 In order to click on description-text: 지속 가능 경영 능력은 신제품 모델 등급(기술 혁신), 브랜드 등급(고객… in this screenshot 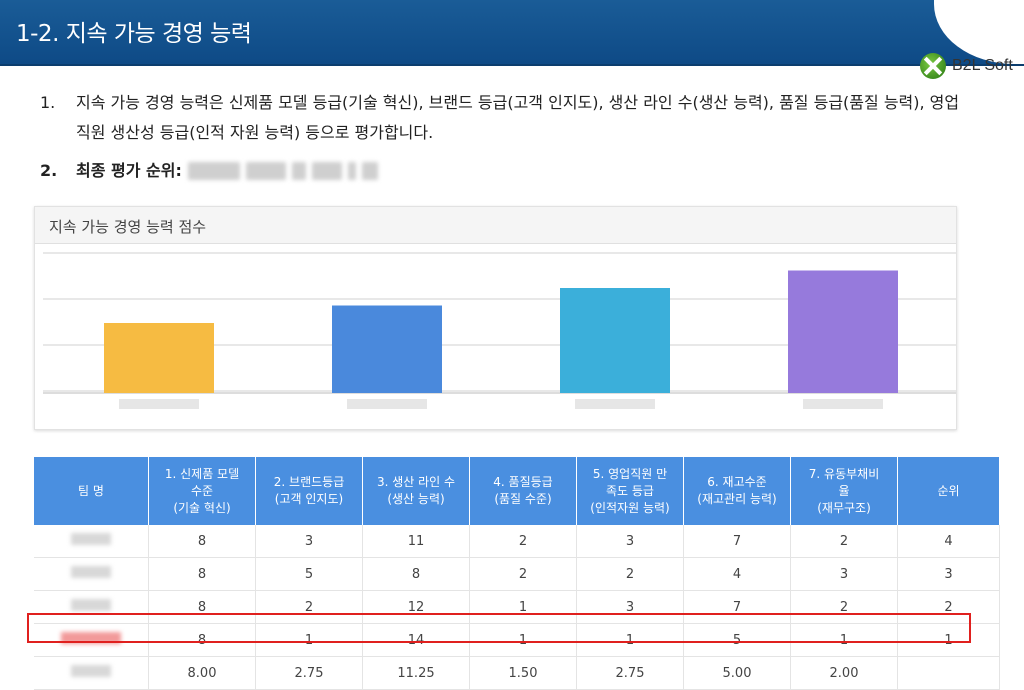, I will do `click(518, 117)`.